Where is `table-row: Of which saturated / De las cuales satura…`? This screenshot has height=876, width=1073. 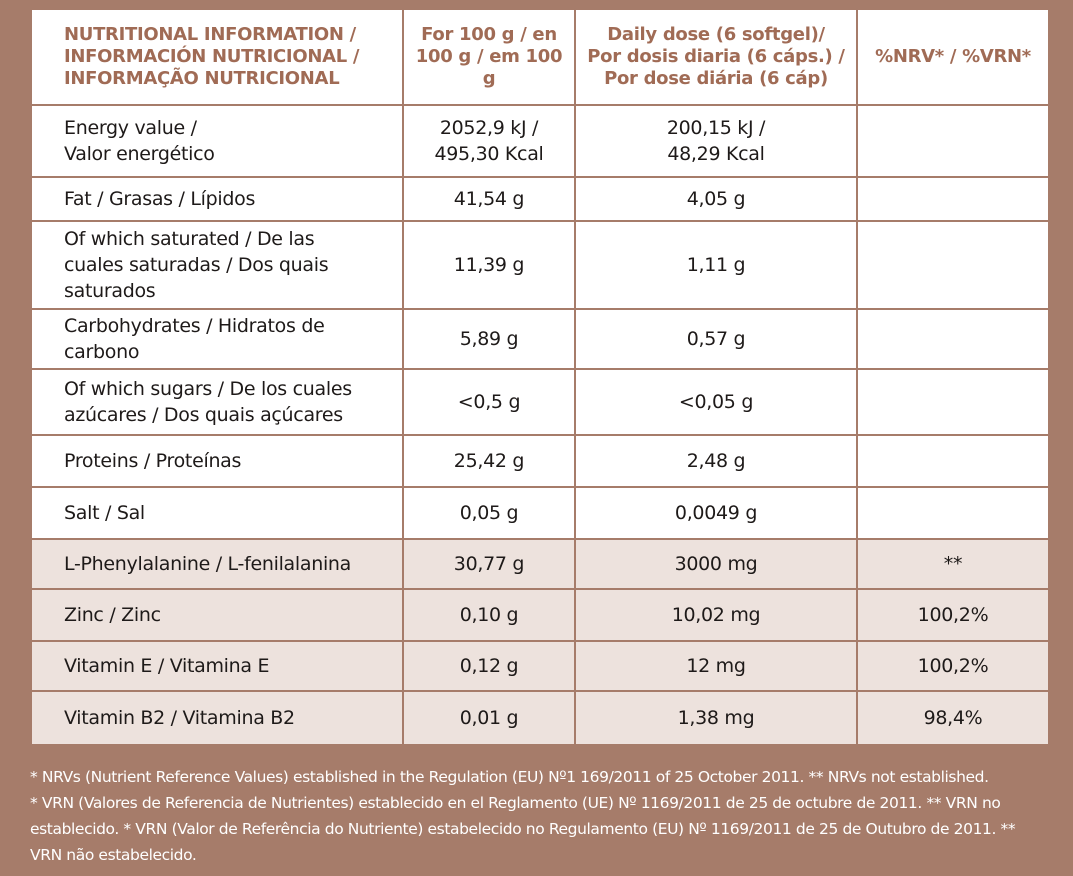 table-row: Of which saturated / De las cuales satura… is located at coordinates (540, 265).